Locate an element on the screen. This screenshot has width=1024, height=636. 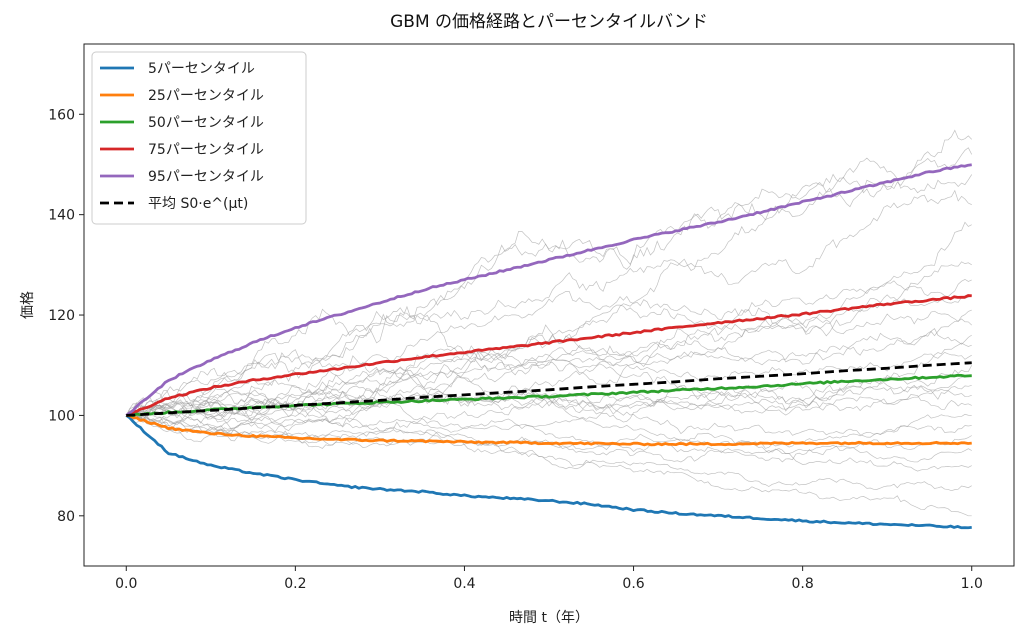
legend-label: 5パーセンタイル is located at coordinates (201, 69).